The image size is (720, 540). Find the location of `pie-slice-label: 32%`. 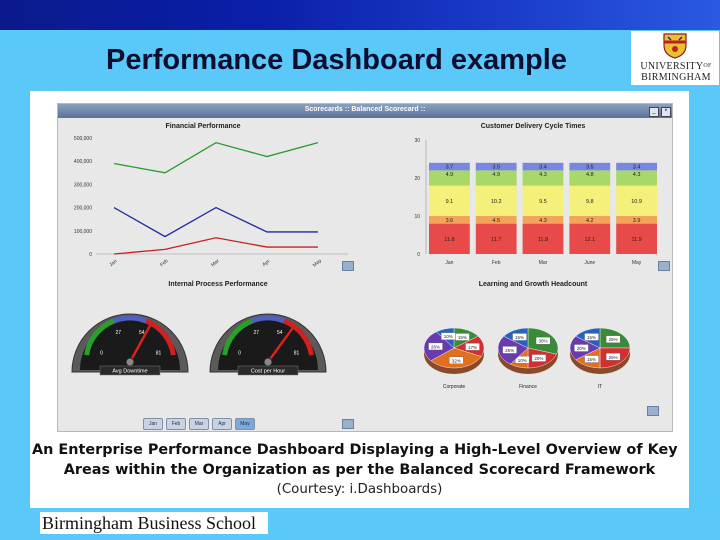

pie-slice-label: 32% is located at coordinates (456, 360).